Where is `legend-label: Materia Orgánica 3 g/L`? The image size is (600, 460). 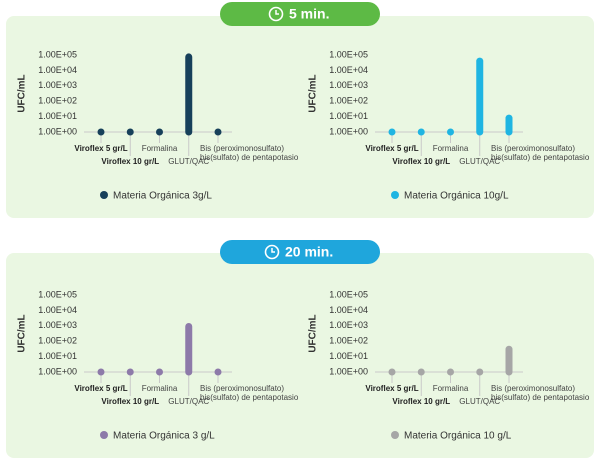 legend-label: Materia Orgánica 3 g/L is located at coordinates (164, 436).